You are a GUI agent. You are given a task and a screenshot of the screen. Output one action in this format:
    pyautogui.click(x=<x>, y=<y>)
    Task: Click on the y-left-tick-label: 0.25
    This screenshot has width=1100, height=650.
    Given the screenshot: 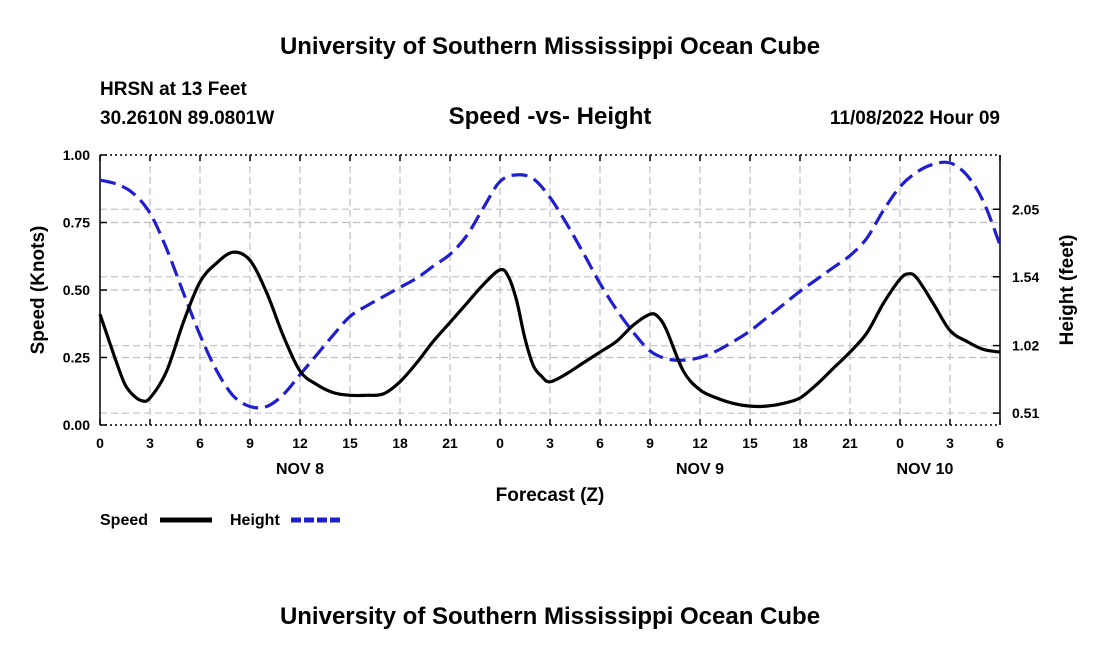 What is the action you would take?
    pyautogui.click(x=76, y=358)
    